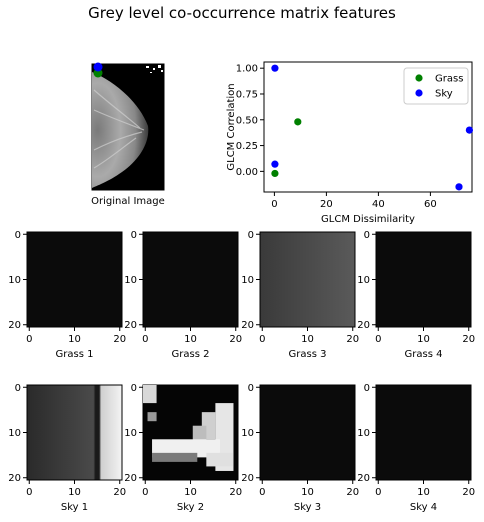  Describe the element at coordinates (274, 204) in the screenshot. I see `scatter-x-tick-label: 0` at that location.